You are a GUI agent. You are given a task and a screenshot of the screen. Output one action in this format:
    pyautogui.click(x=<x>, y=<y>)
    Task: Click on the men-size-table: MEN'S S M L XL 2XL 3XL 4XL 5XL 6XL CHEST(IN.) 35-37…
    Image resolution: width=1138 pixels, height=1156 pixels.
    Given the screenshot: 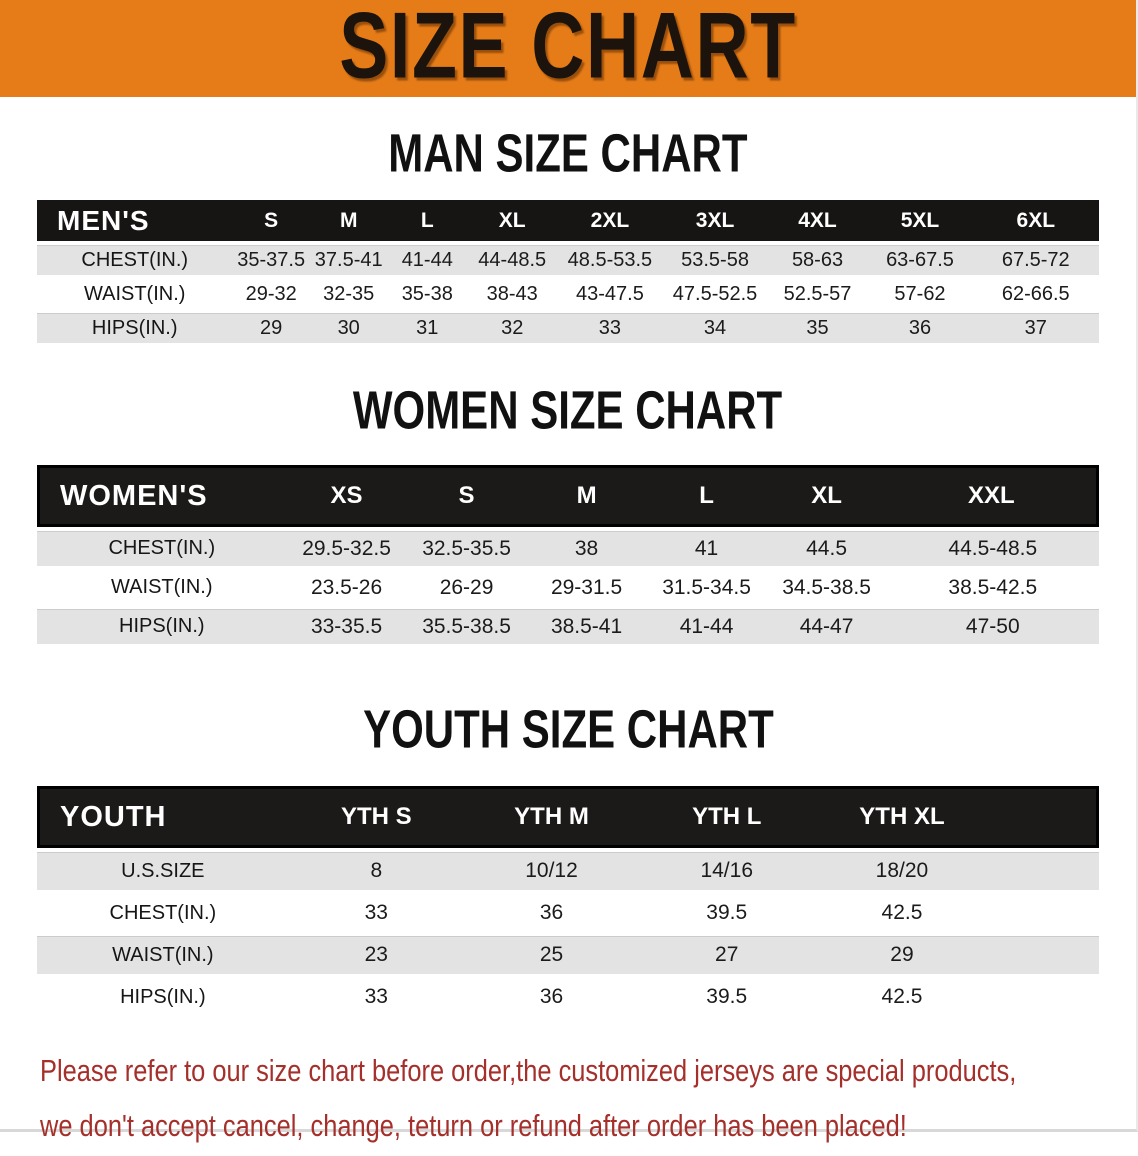 What is the action you would take?
    pyautogui.click(x=568, y=271)
    